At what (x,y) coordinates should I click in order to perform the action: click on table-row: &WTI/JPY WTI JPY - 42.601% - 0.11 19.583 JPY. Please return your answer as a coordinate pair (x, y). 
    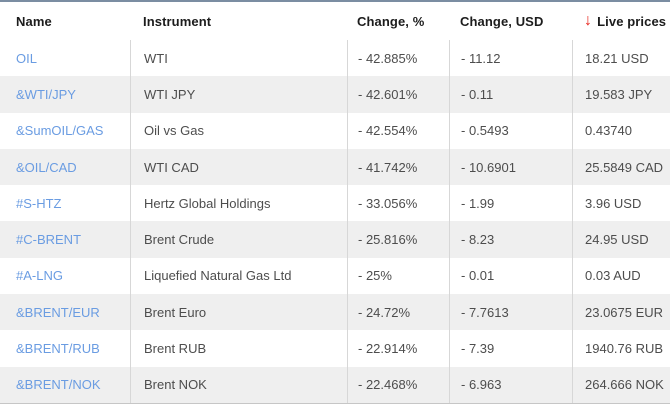
    Looking at the image, I should click on (335, 94).